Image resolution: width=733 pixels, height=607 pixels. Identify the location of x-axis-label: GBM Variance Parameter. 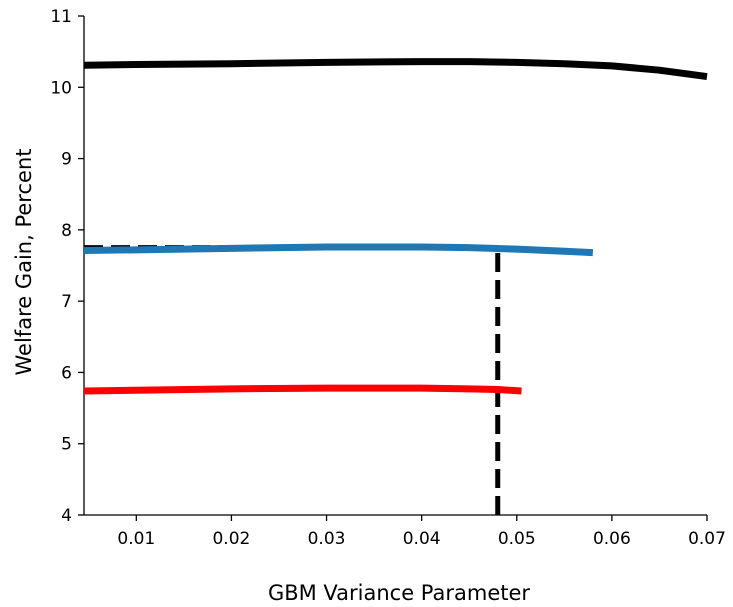
(399, 593).